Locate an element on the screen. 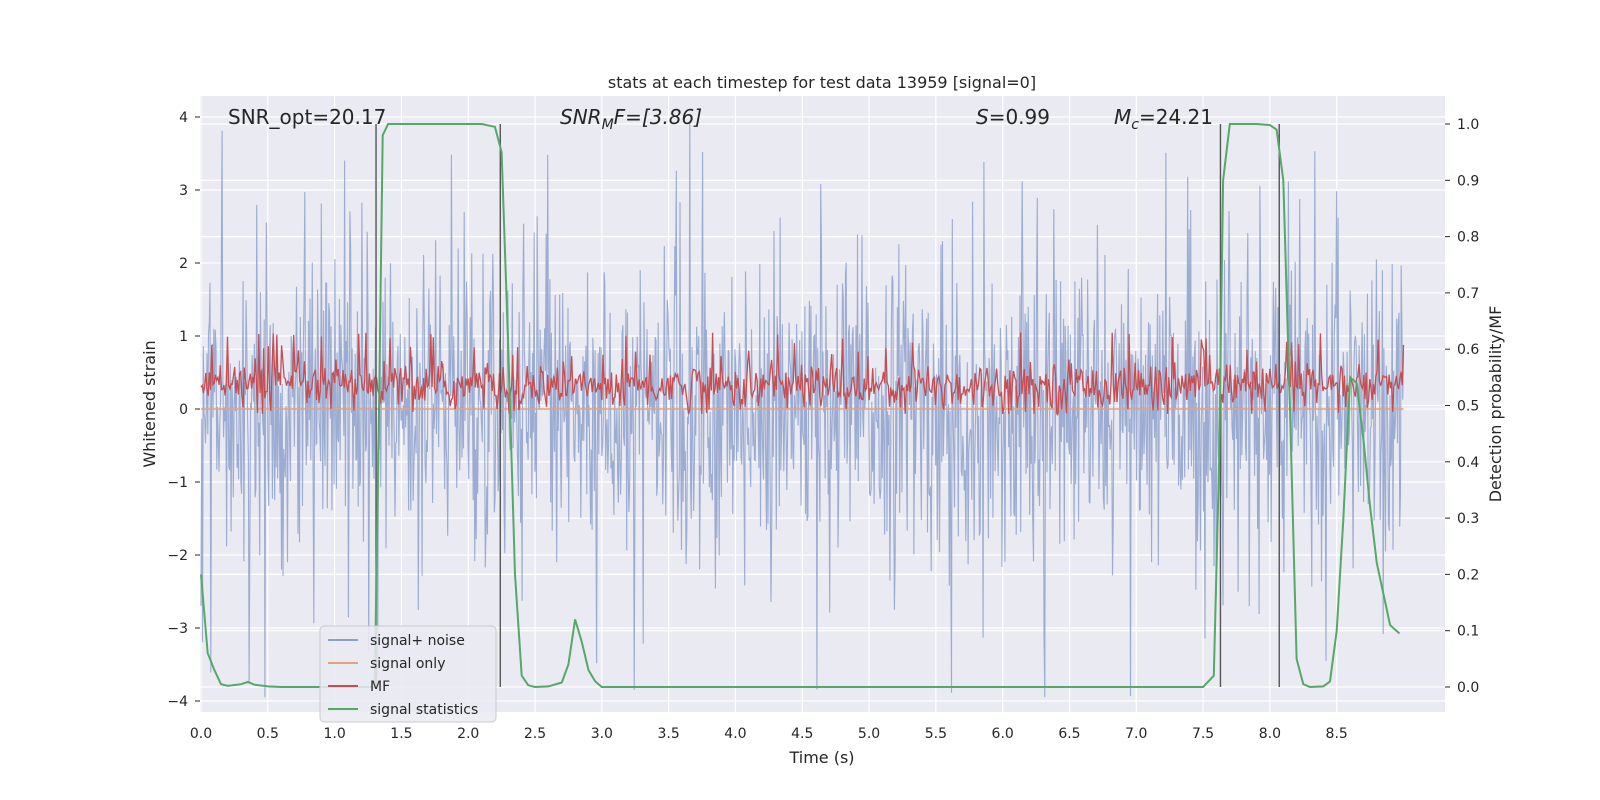  y-tick-label: 3 is located at coordinates (183, 191).